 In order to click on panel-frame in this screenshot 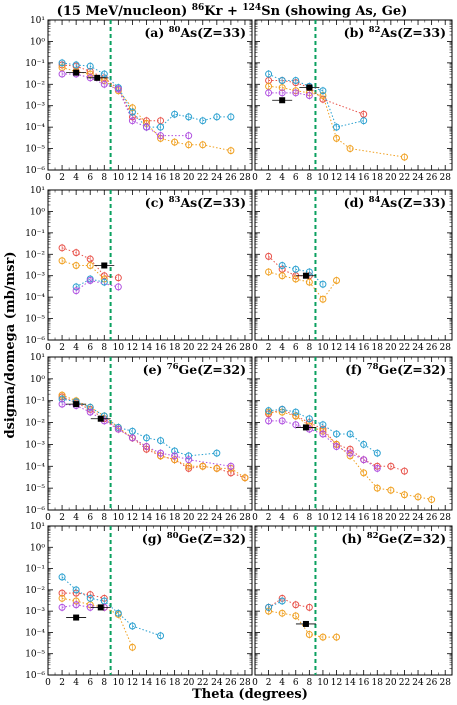, I will do `click(353, 600)`.